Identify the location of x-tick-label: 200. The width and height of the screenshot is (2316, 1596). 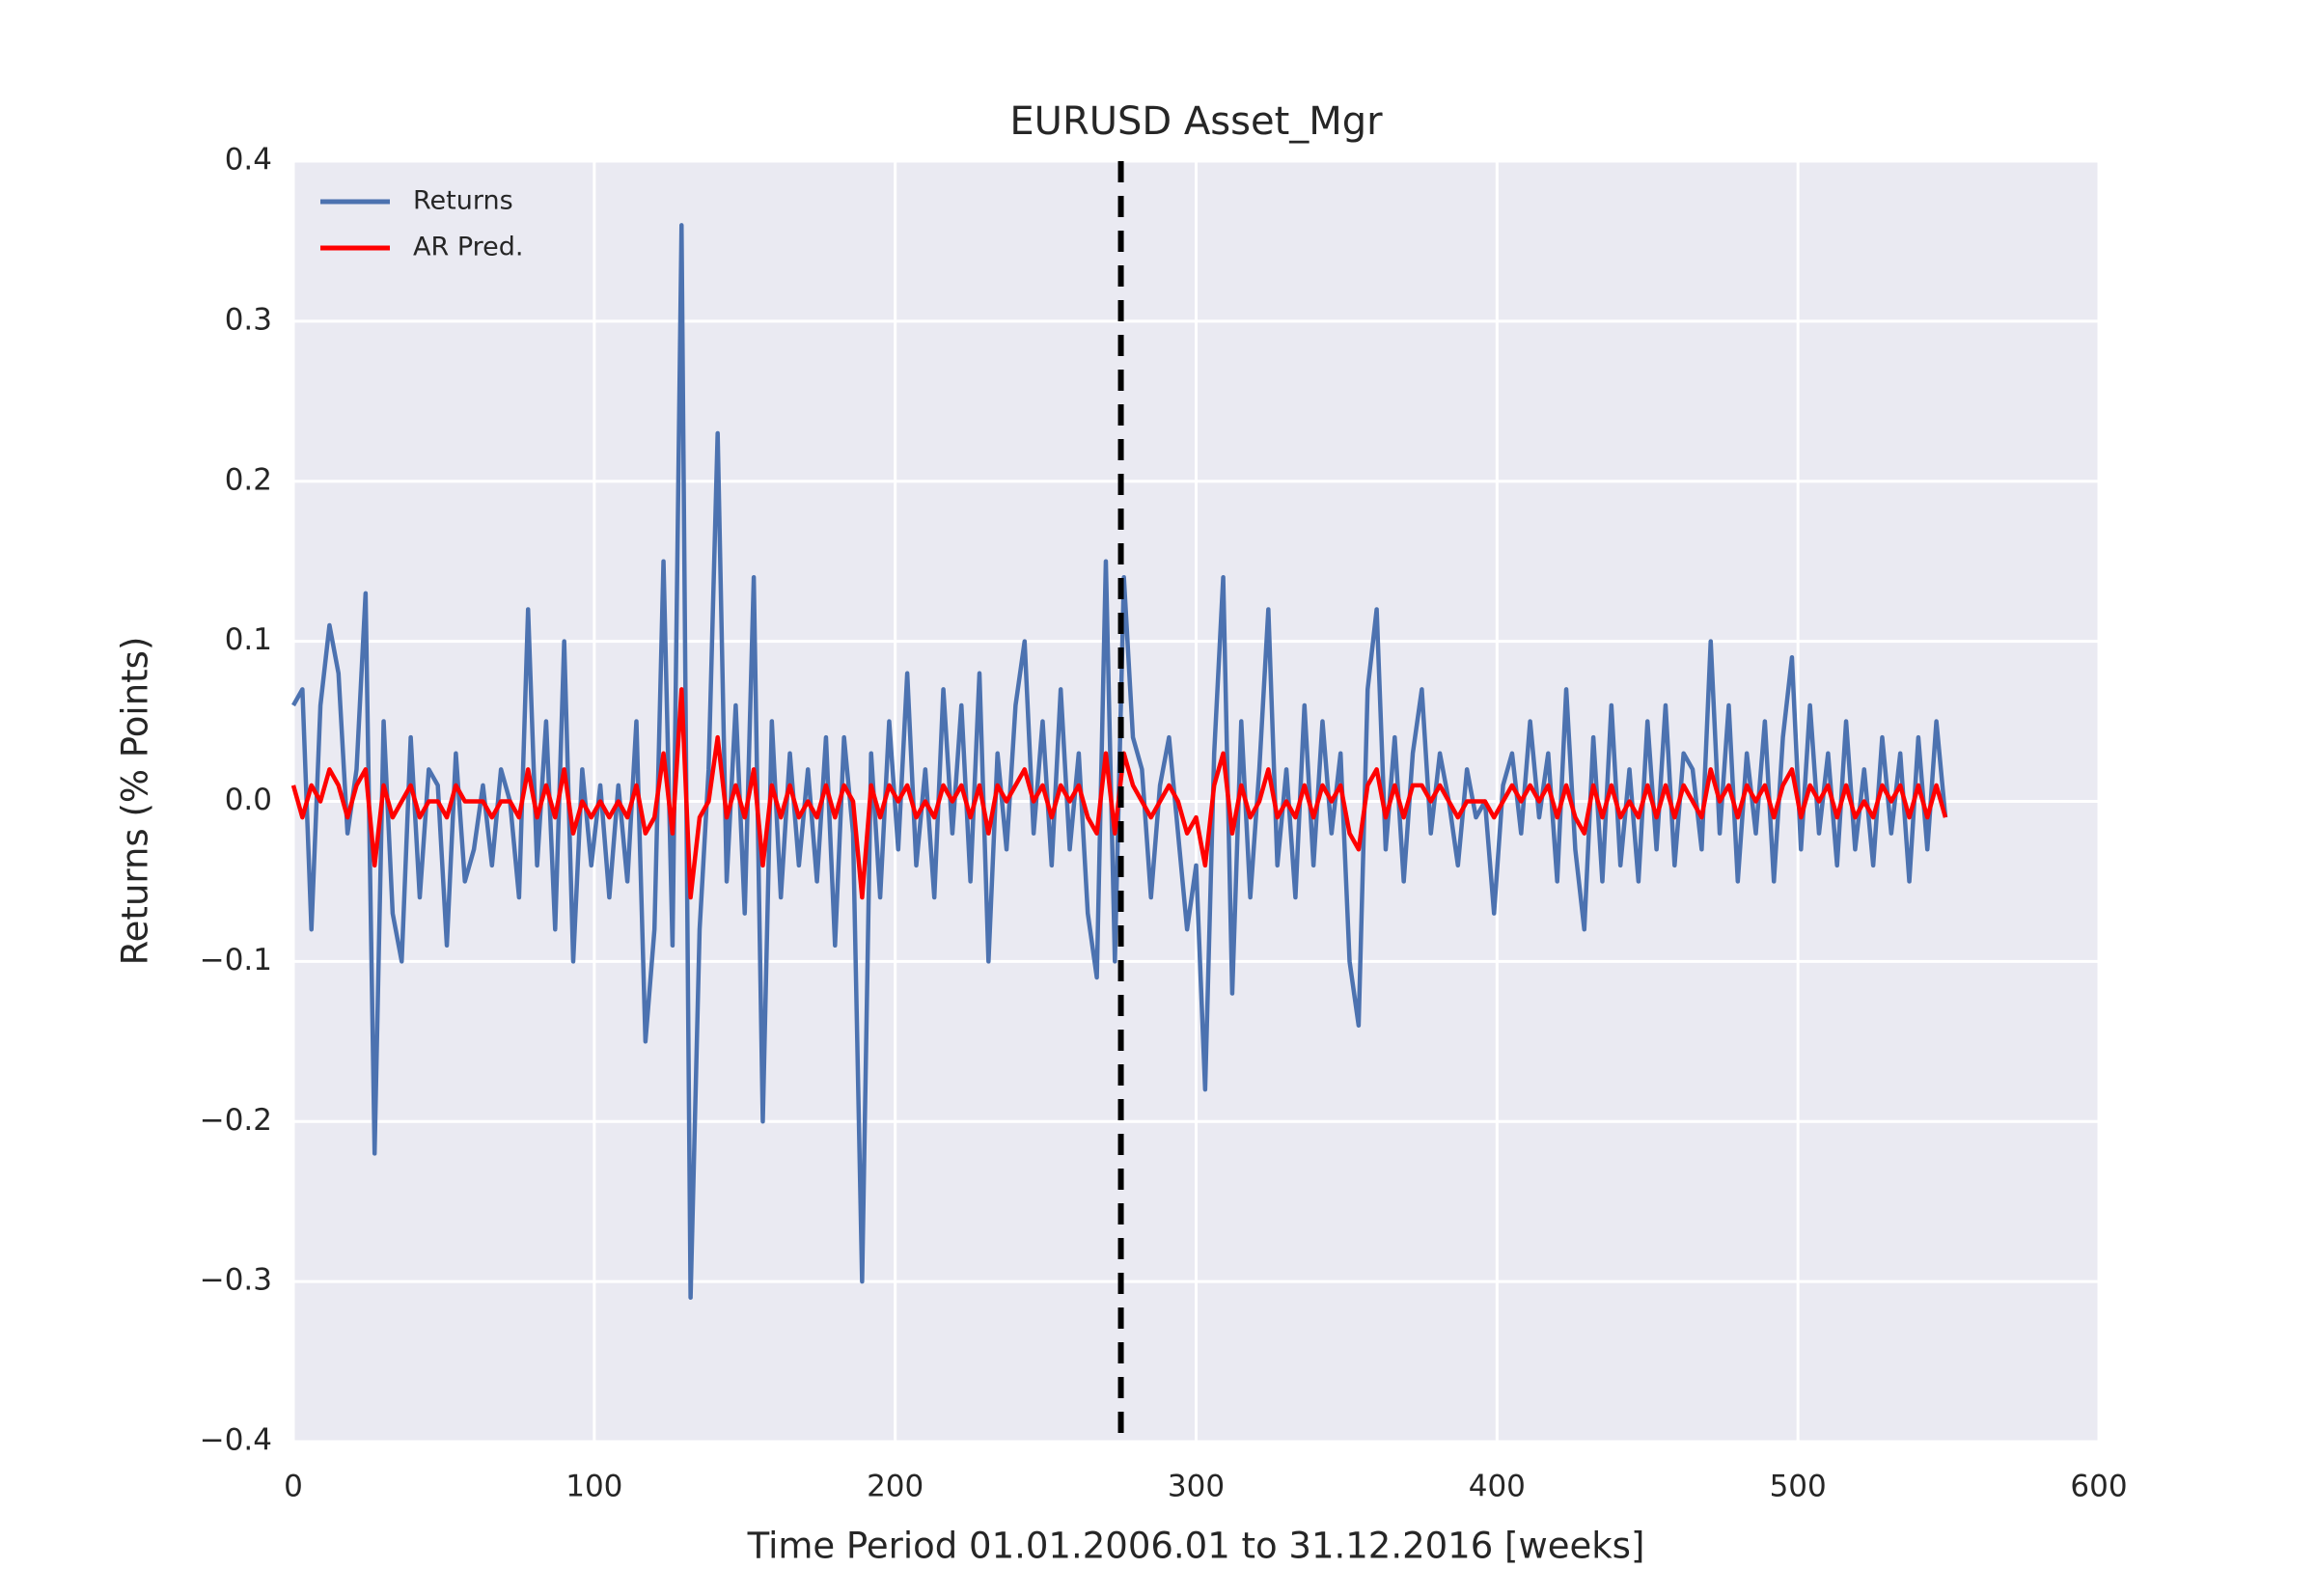
(895, 1487).